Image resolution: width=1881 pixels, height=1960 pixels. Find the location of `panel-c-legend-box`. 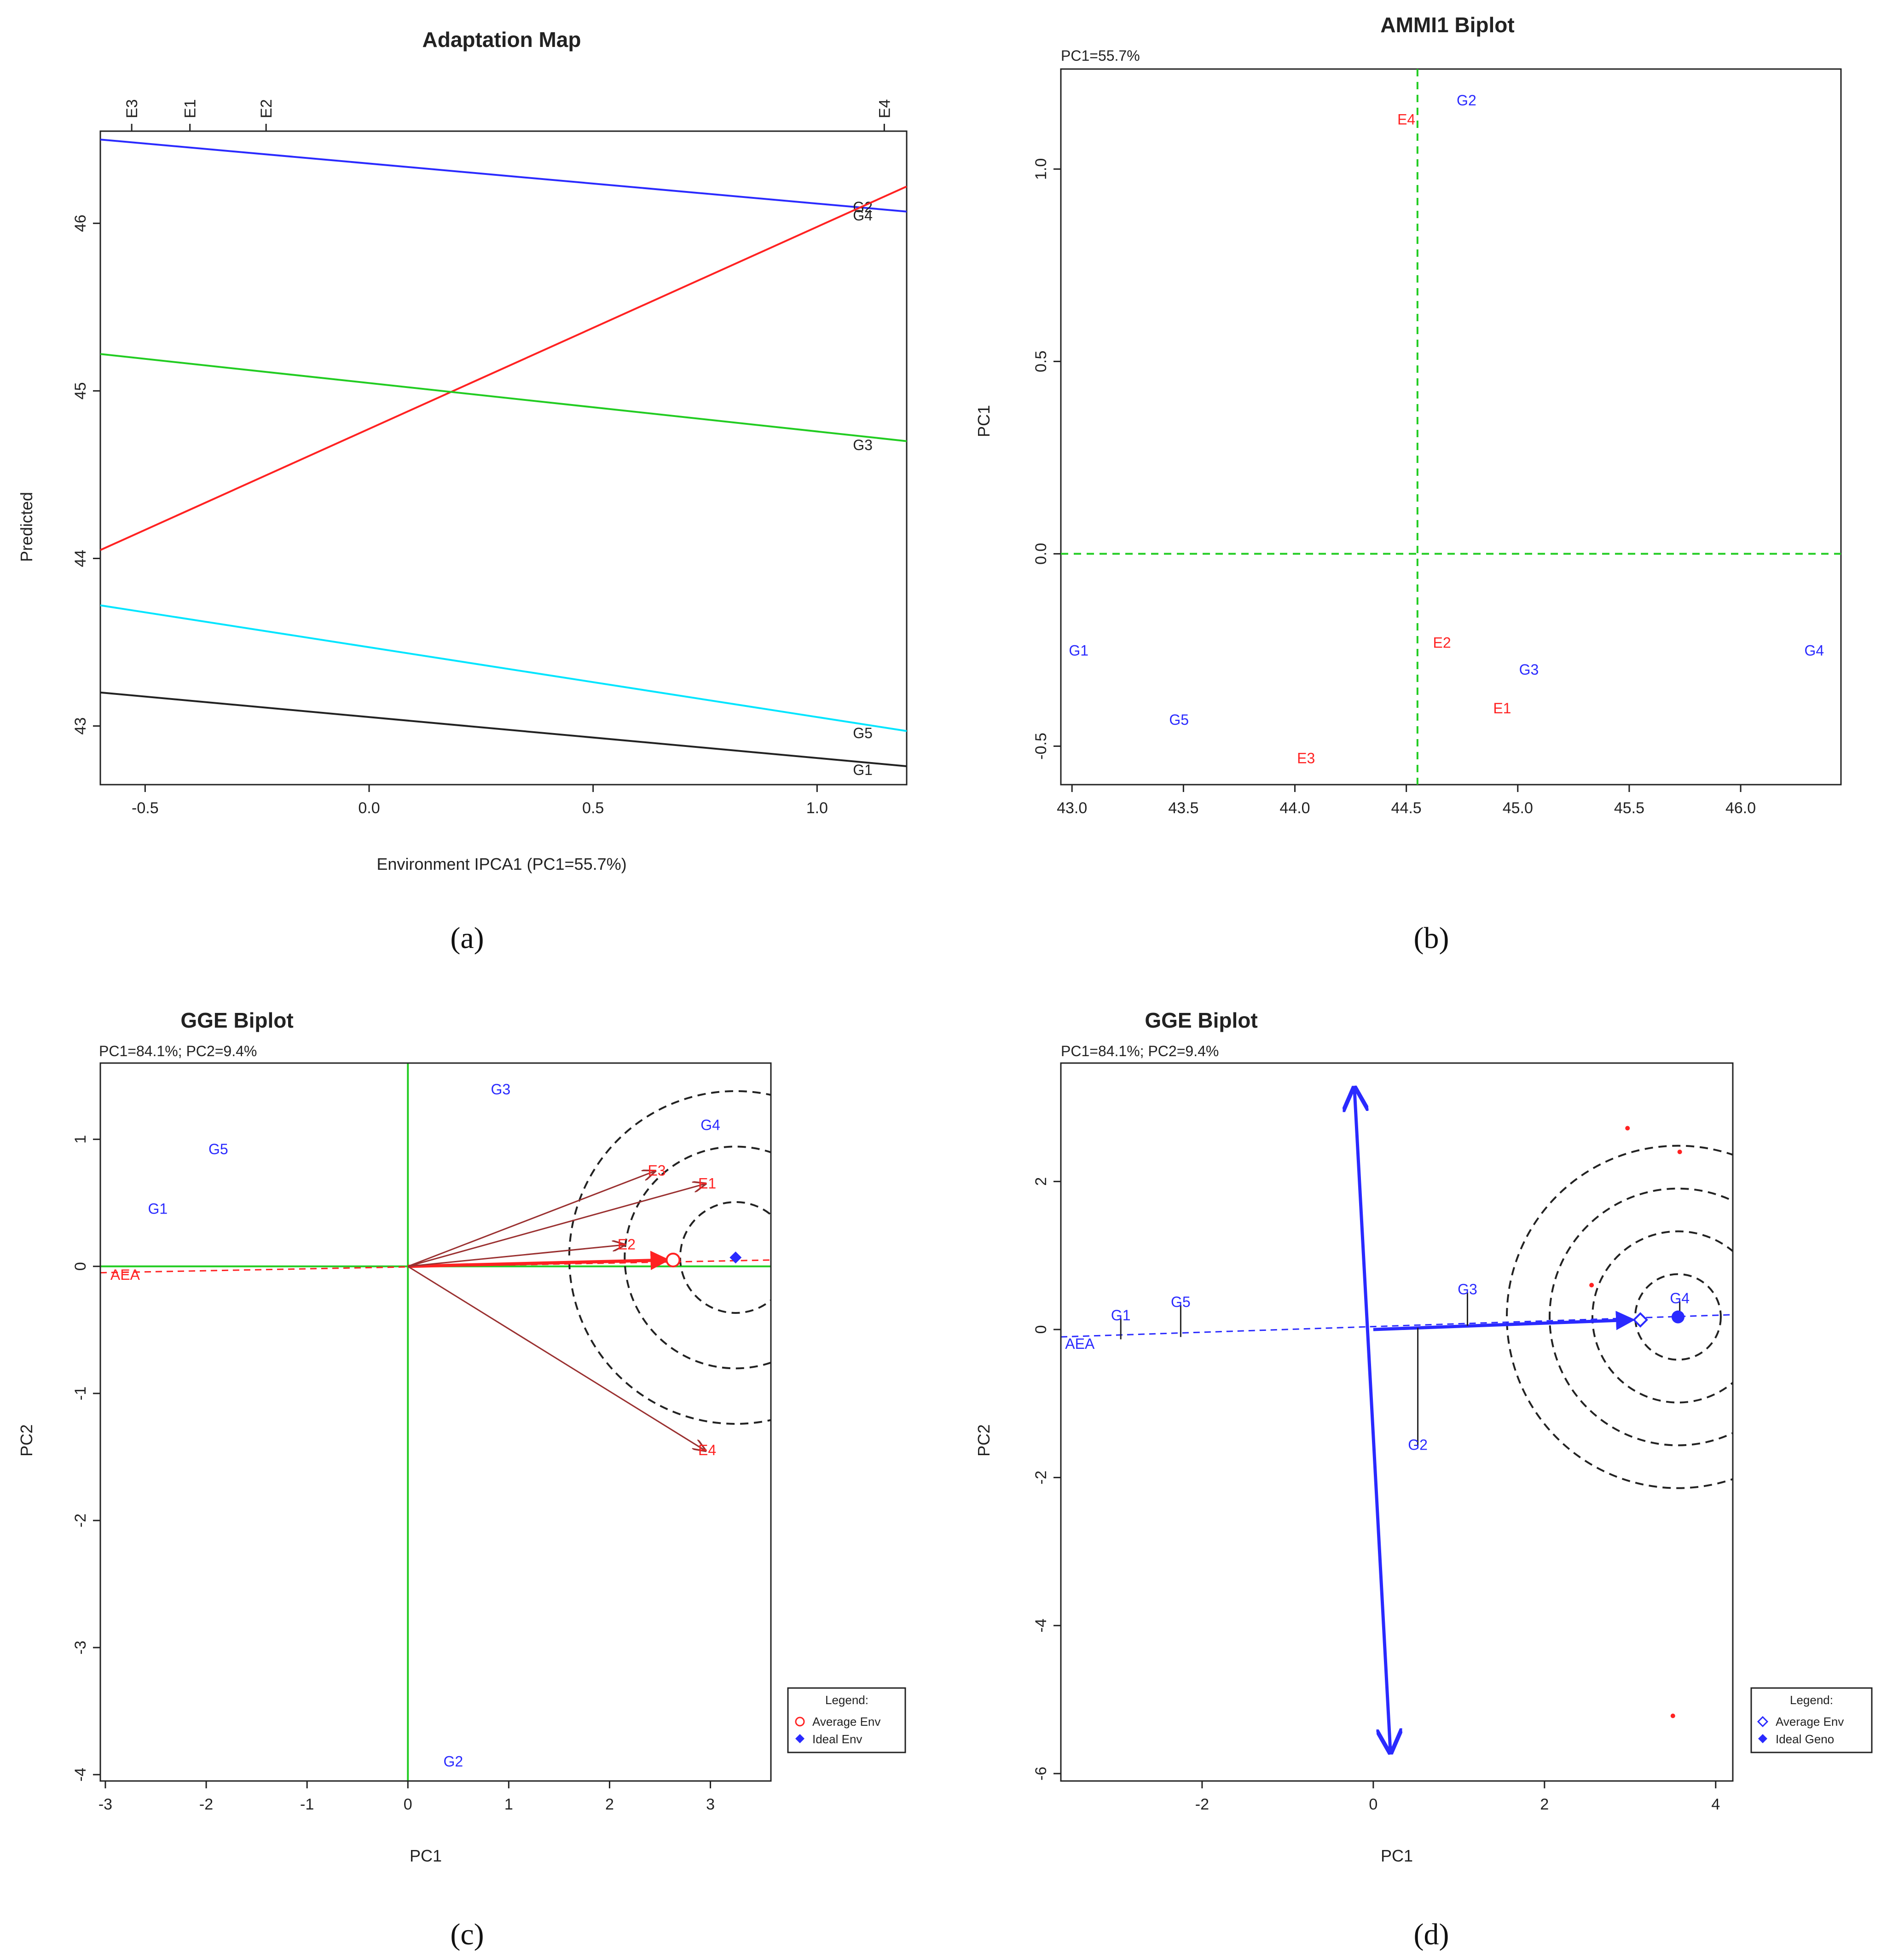

panel-c-legend-box is located at coordinates (846, 1720).